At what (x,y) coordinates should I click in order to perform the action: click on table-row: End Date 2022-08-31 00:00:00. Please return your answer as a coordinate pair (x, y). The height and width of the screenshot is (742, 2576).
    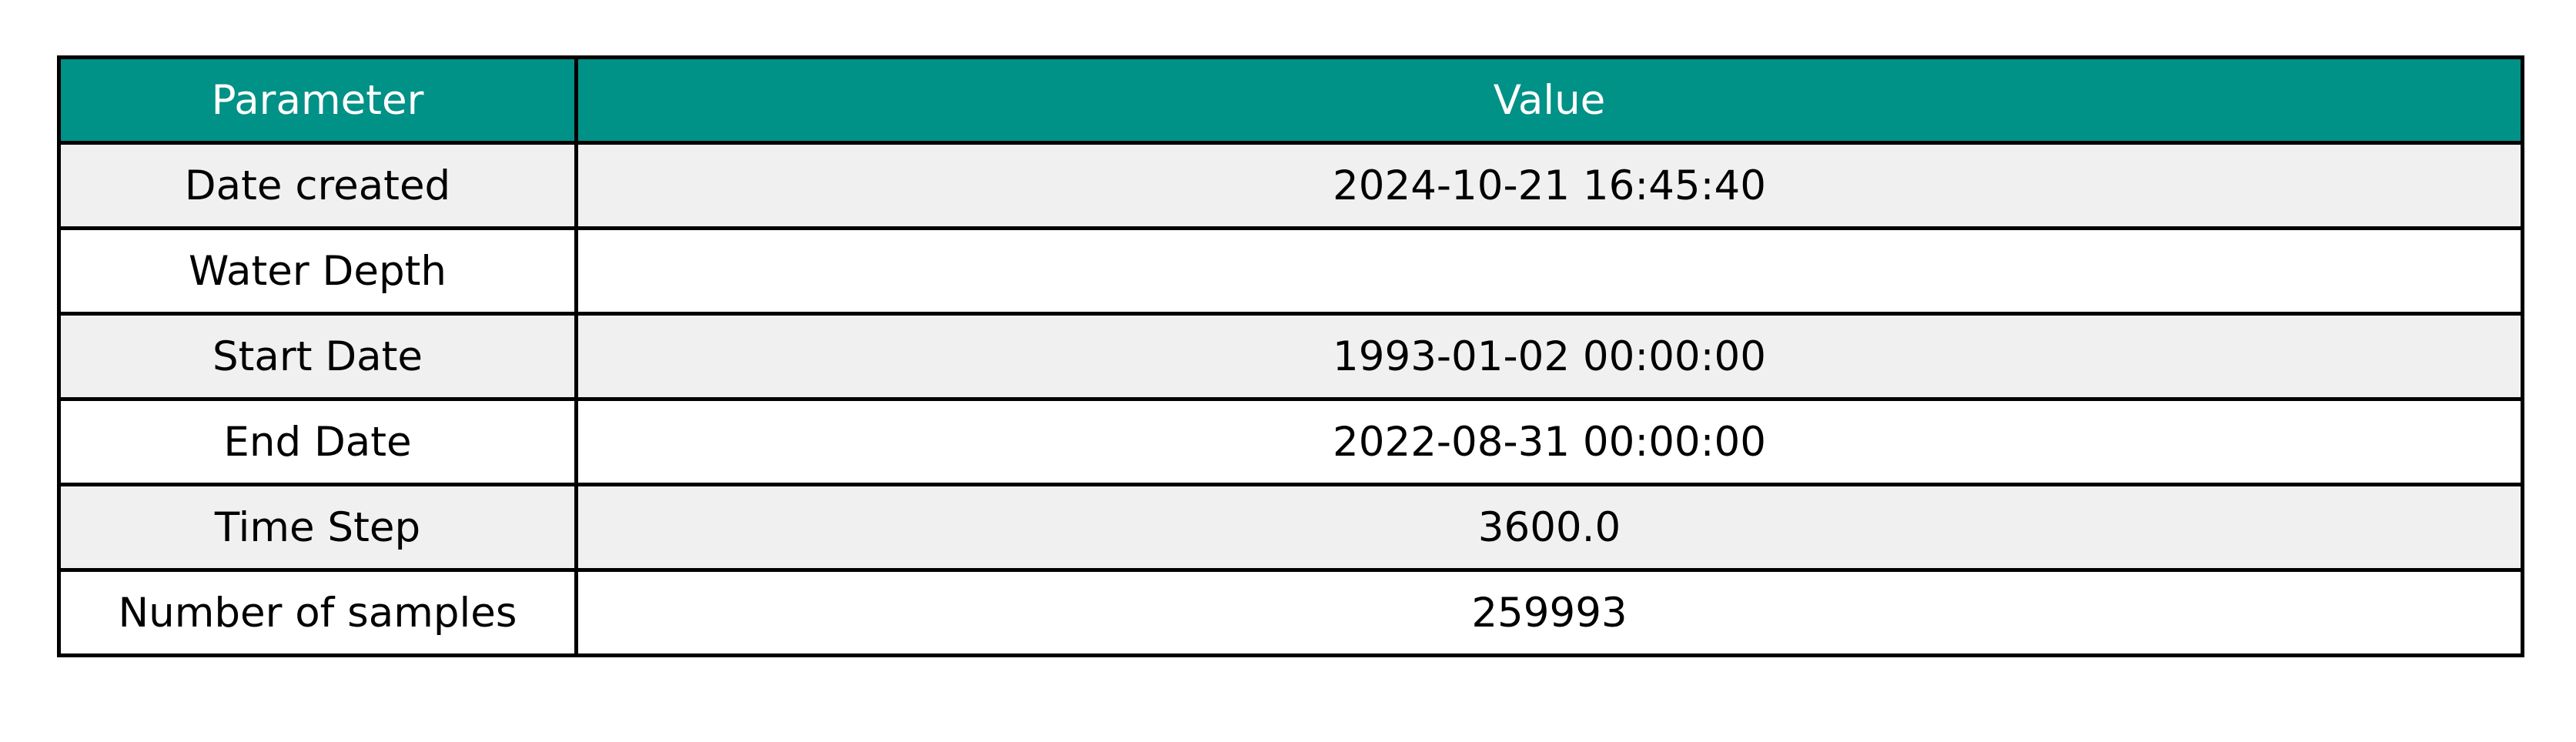
    Looking at the image, I should click on (1290, 441).